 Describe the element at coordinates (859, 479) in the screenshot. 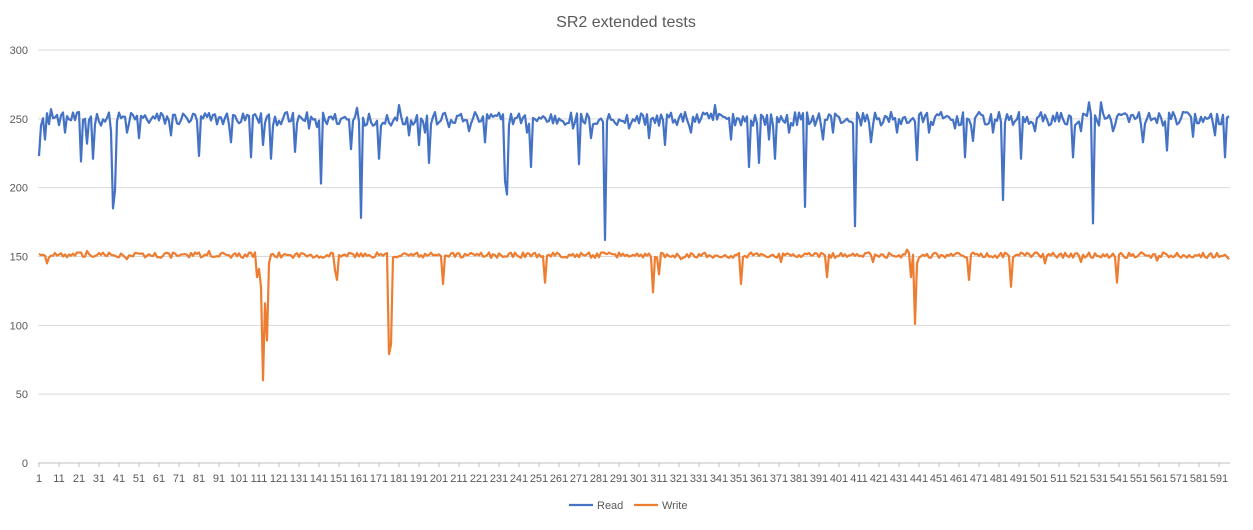

I see `x-tick-label: 411` at that location.